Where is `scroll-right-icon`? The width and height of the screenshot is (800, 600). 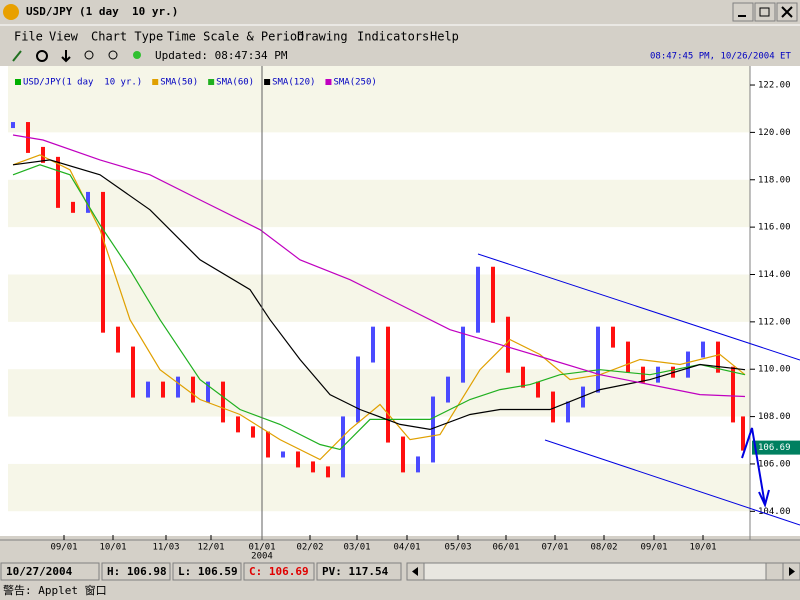 scroll-right-icon is located at coordinates (792, 571).